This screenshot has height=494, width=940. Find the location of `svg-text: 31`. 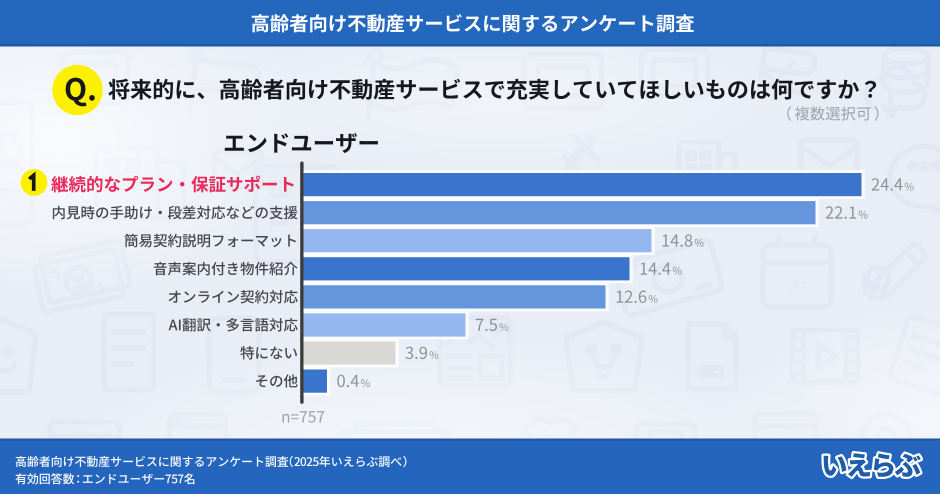

svg-text: 31 is located at coordinates (799, 287).